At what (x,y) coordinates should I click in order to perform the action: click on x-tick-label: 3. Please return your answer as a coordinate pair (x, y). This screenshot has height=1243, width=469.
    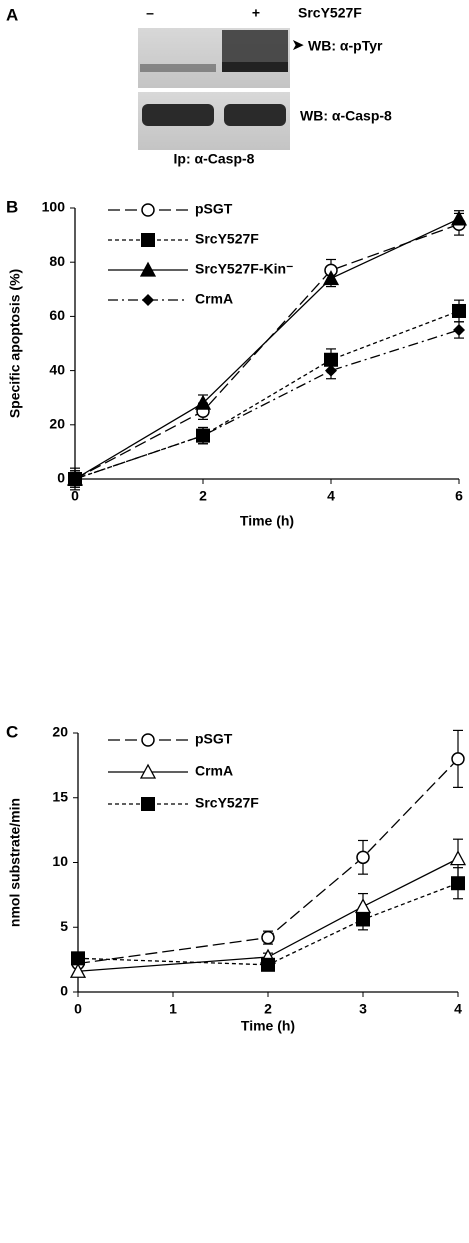
    Looking at the image, I should click on (363, 1009).